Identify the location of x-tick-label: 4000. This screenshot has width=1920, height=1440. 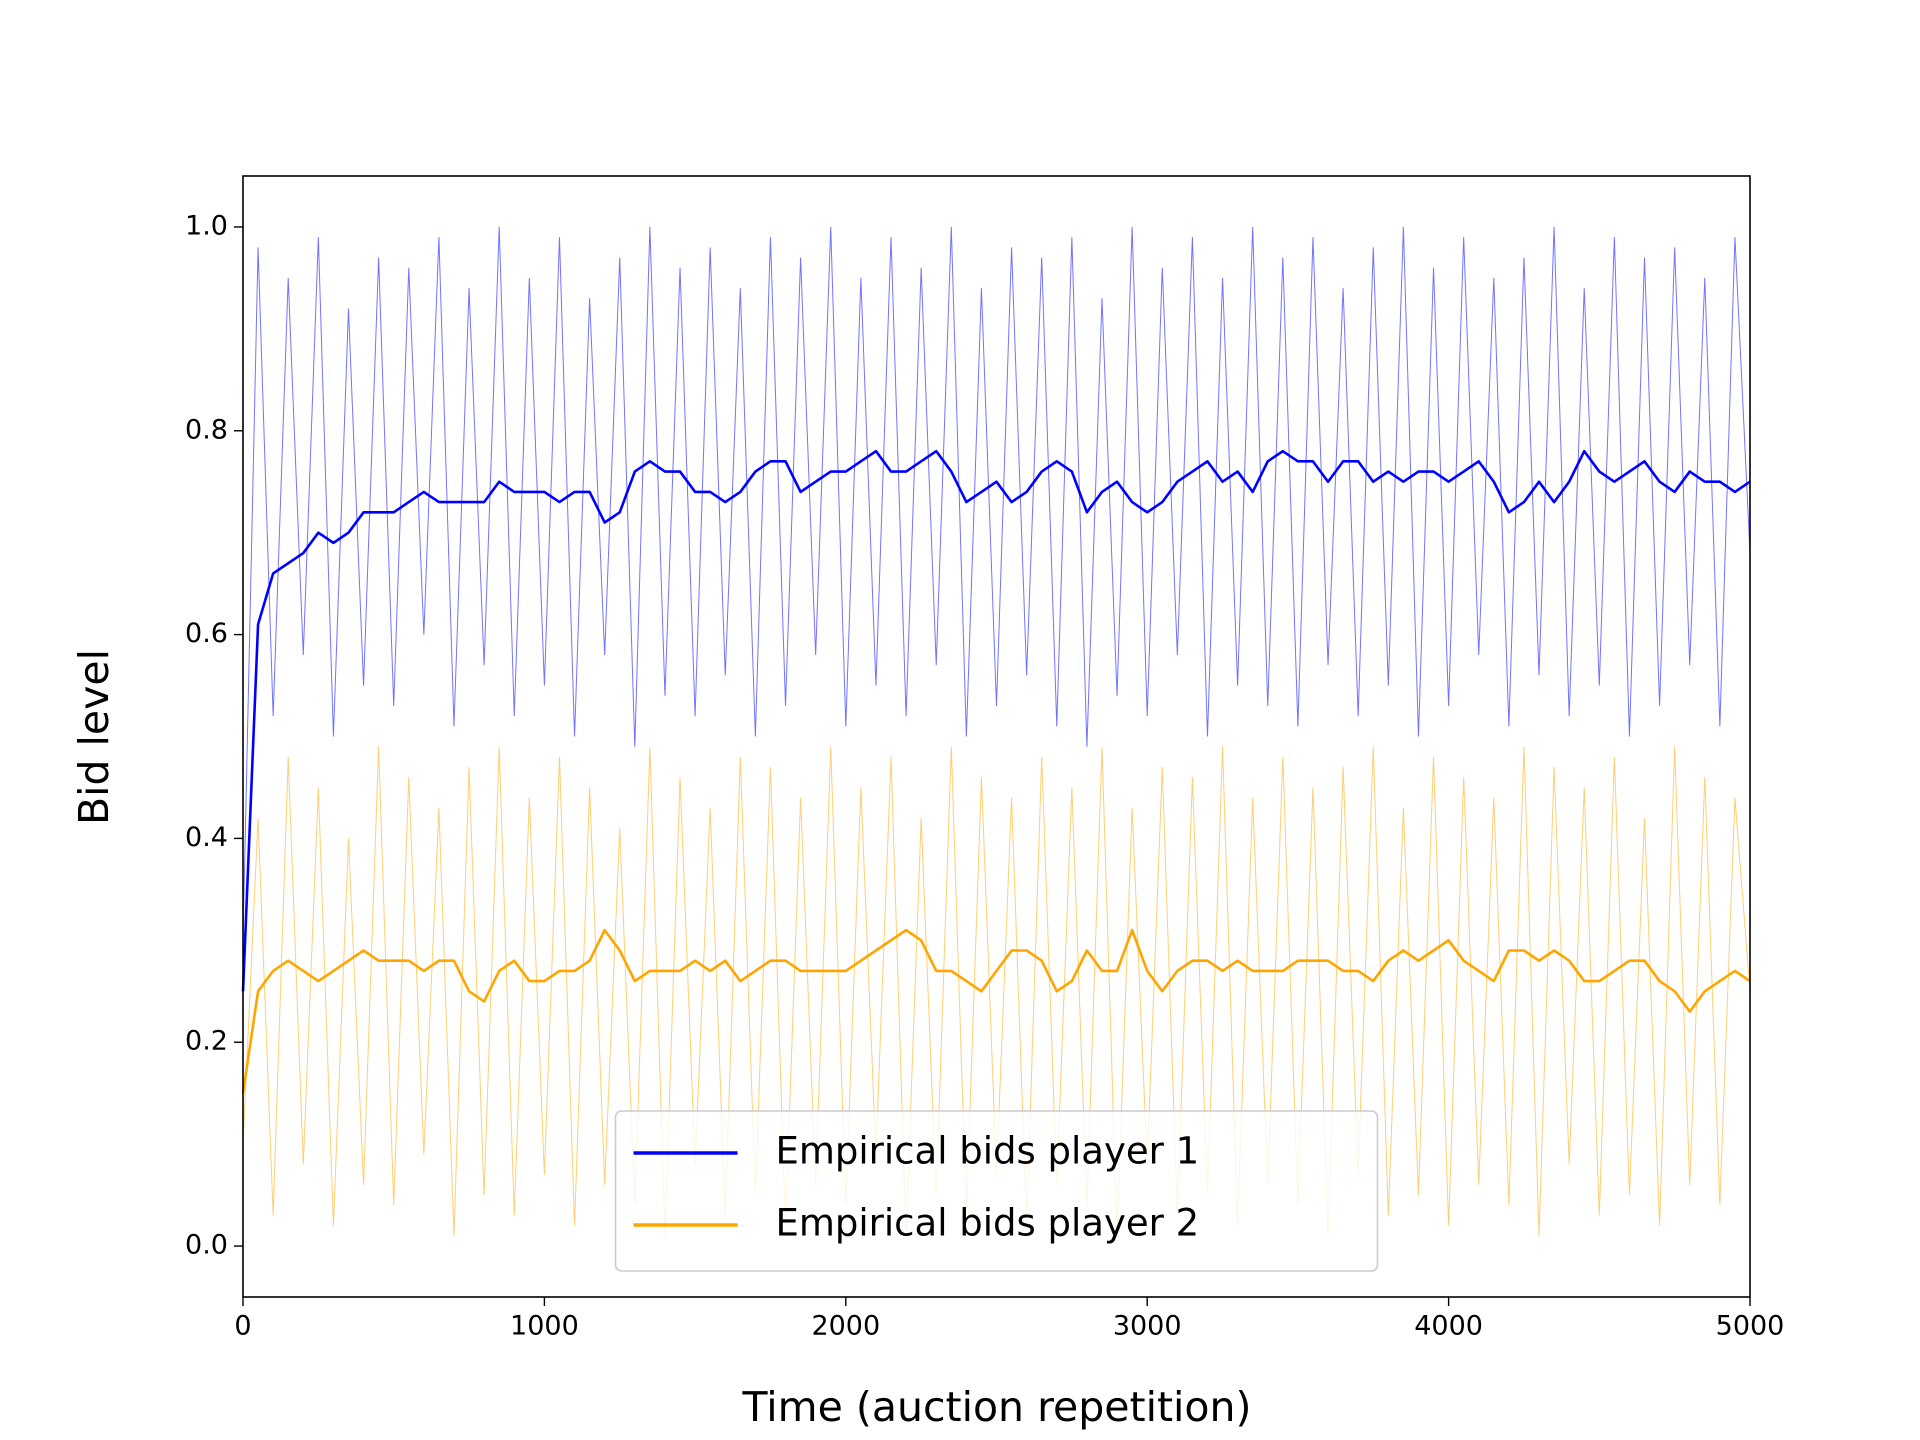
(1448, 1326).